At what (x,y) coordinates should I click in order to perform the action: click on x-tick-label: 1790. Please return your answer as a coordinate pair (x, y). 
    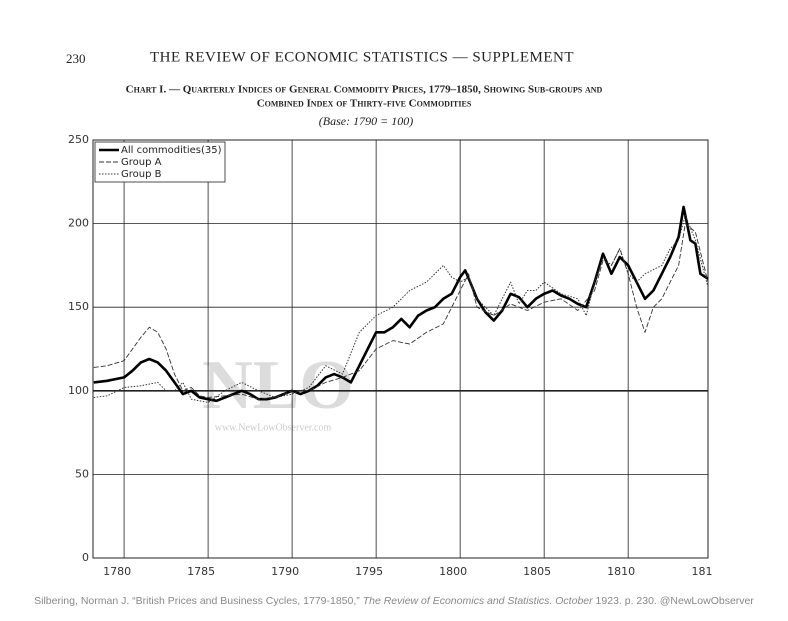
    Looking at the image, I should click on (285, 571).